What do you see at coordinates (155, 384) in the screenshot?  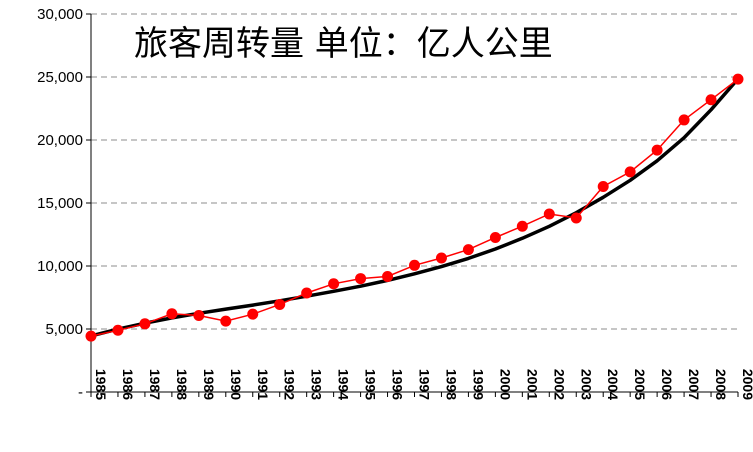 I see `x-tick-label: 1987` at bounding box center [155, 384].